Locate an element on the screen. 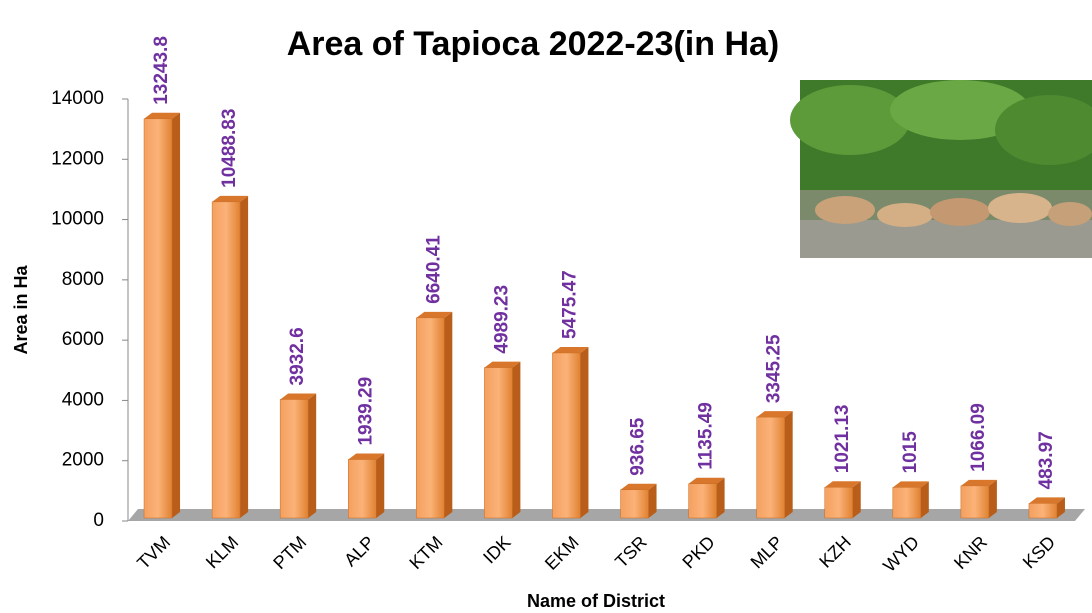 This screenshot has height=613, width=1092. x-tick-label: KLM is located at coordinates (222, 552).